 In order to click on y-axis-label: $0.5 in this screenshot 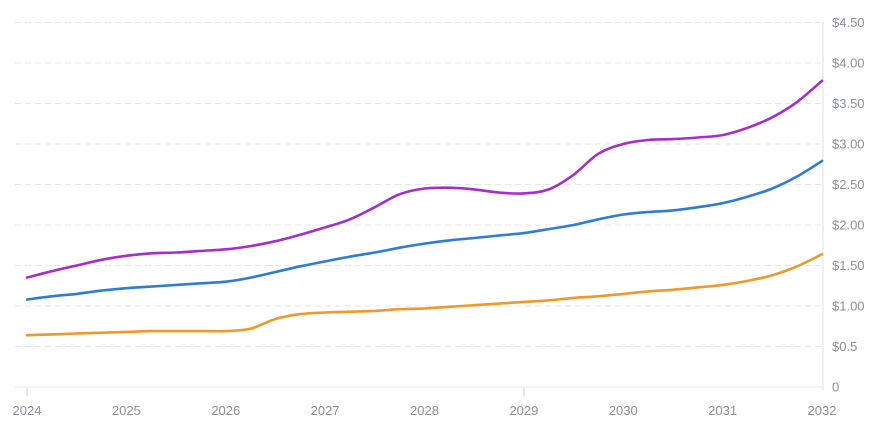, I will do `click(844, 346)`.